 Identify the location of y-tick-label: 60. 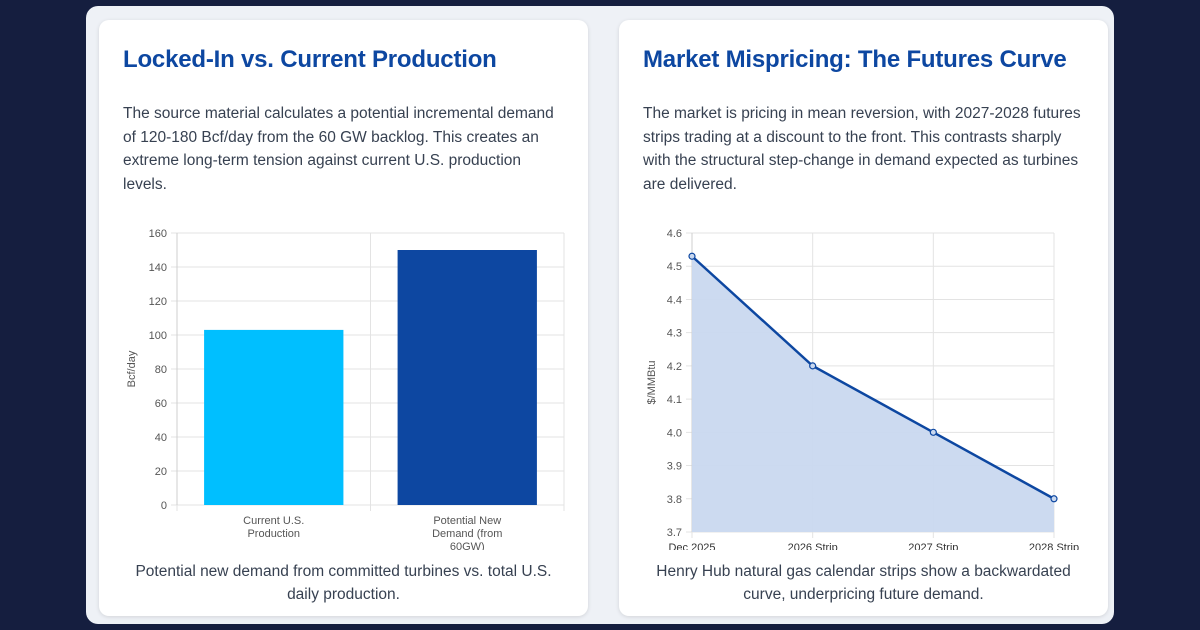
(161, 404).